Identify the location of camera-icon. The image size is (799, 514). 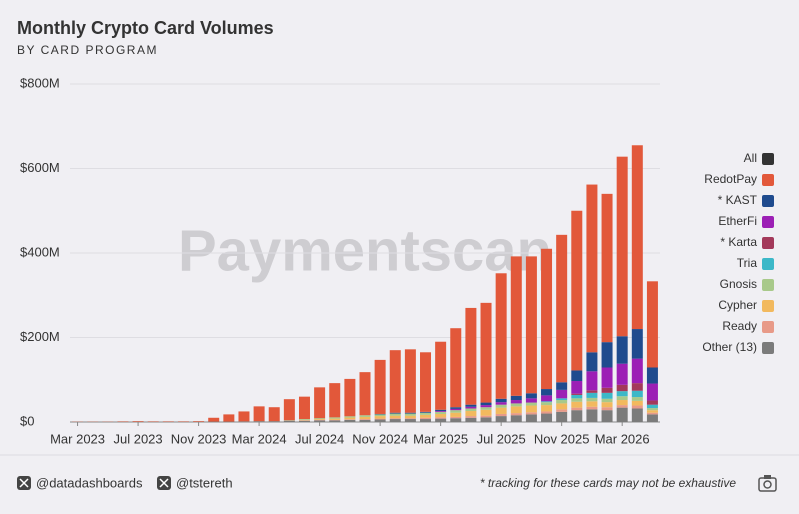
(767, 483).